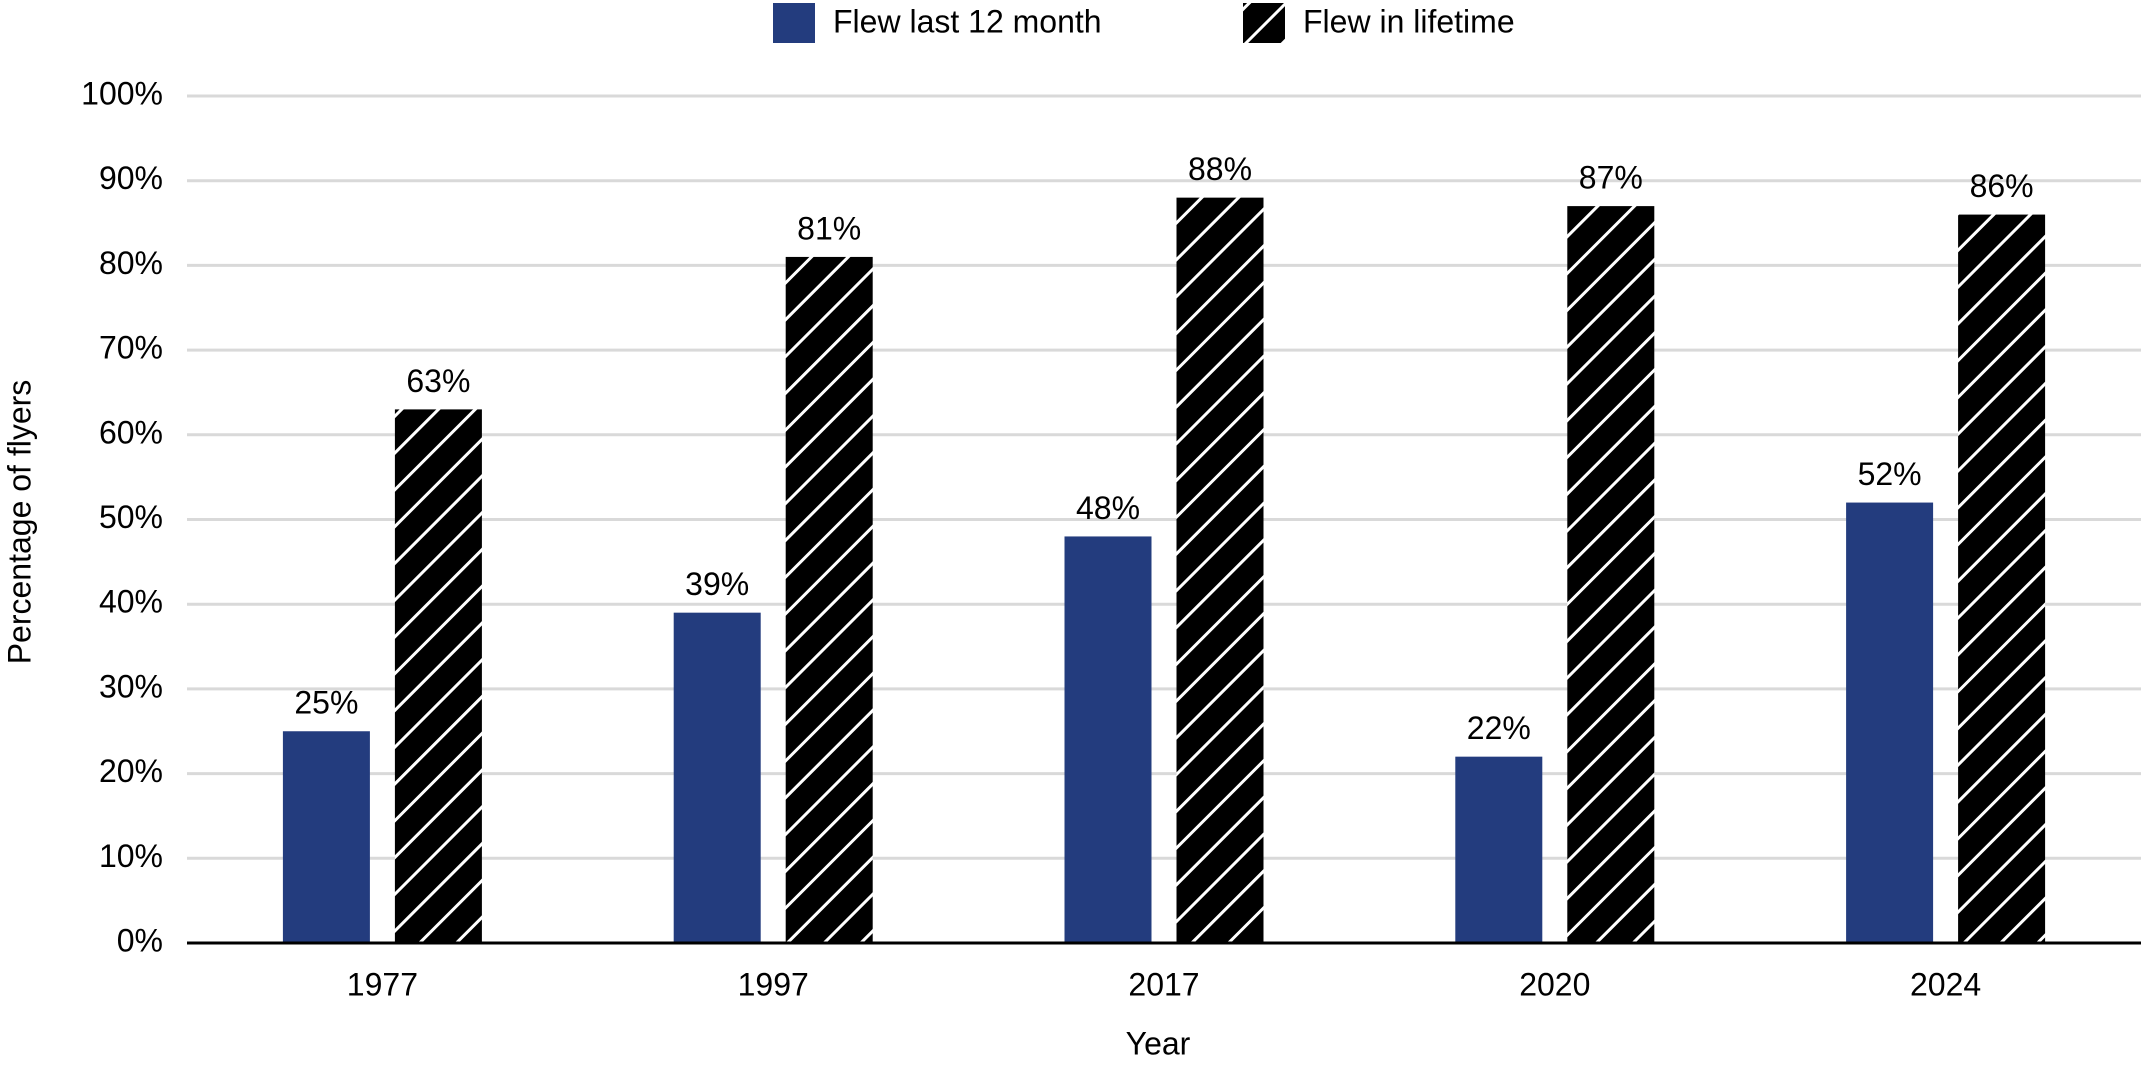 This screenshot has height=1072, width=2141. I want to click on value-label: 39%, so click(717, 584).